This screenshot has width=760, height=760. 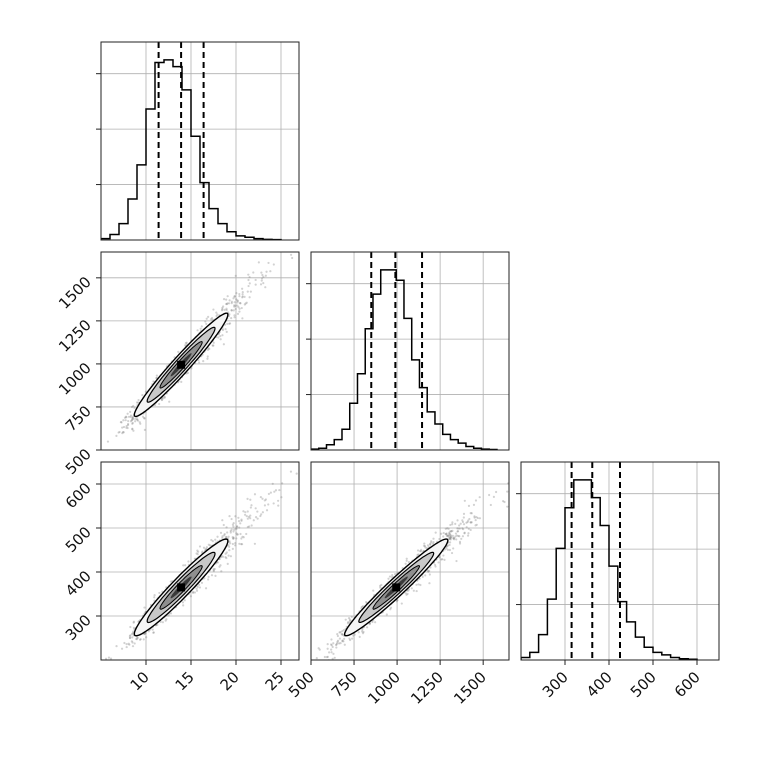 What do you see at coordinates (687, 684) in the screenshot?
I see `x-tick-label: 600` at bounding box center [687, 684].